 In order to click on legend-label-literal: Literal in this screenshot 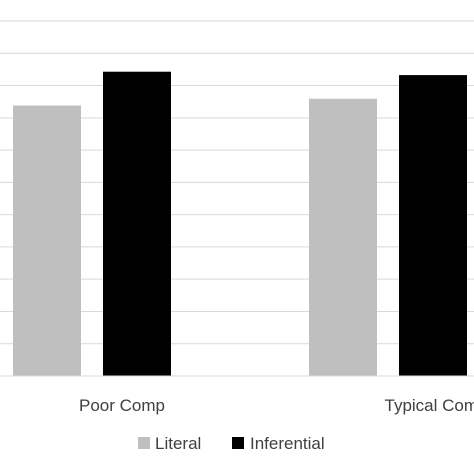, I will do `click(178, 443)`.